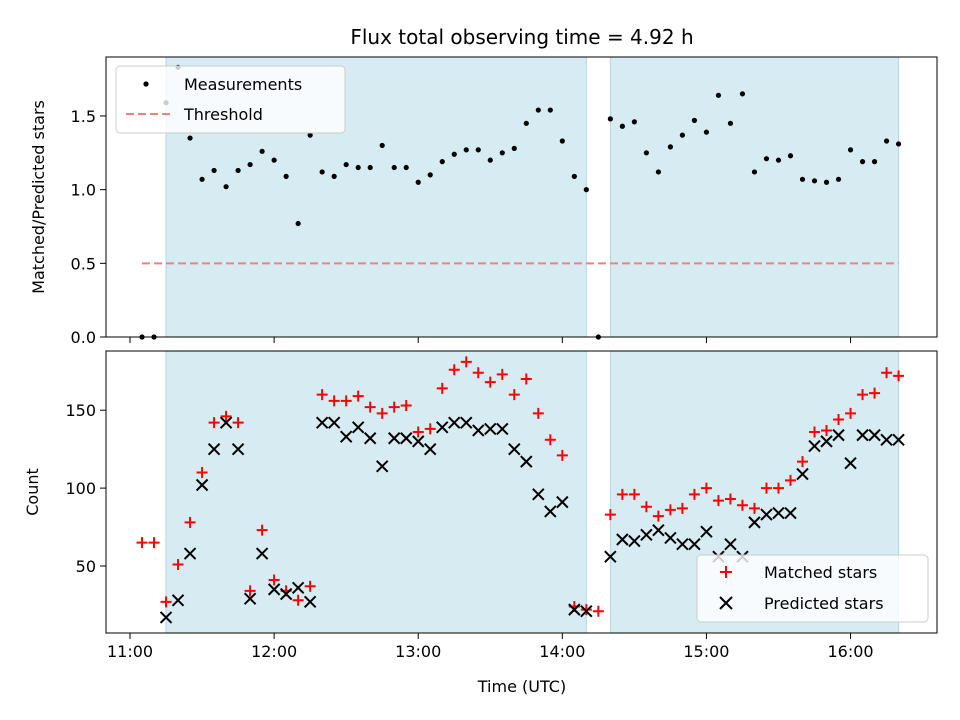 The height and width of the screenshot is (720, 960). What do you see at coordinates (230, 99) in the screenshot?
I see `top-legend: Measurements Threshold` at bounding box center [230, 99].